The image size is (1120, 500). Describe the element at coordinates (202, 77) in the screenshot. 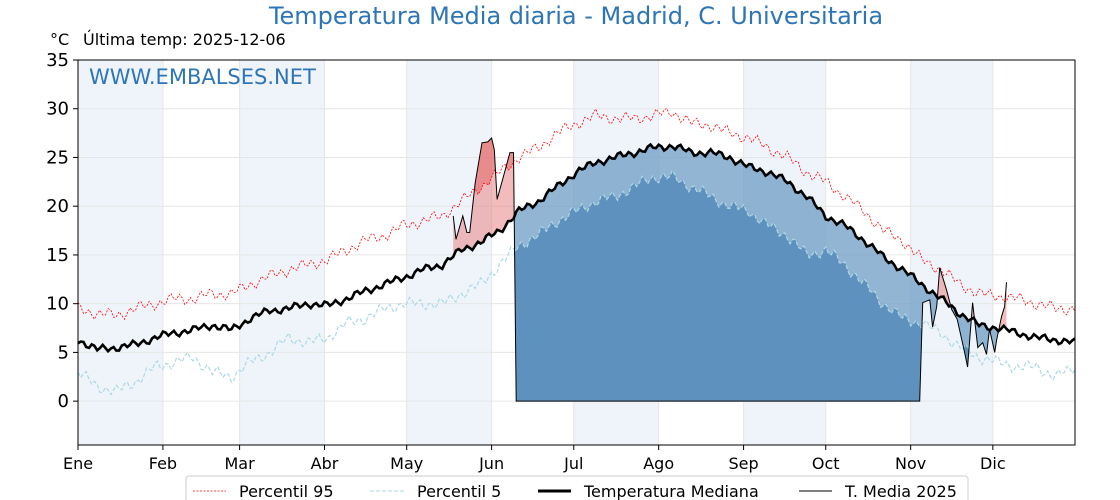

I see `watermark: WWW.EMBALSES.NET` at that location.